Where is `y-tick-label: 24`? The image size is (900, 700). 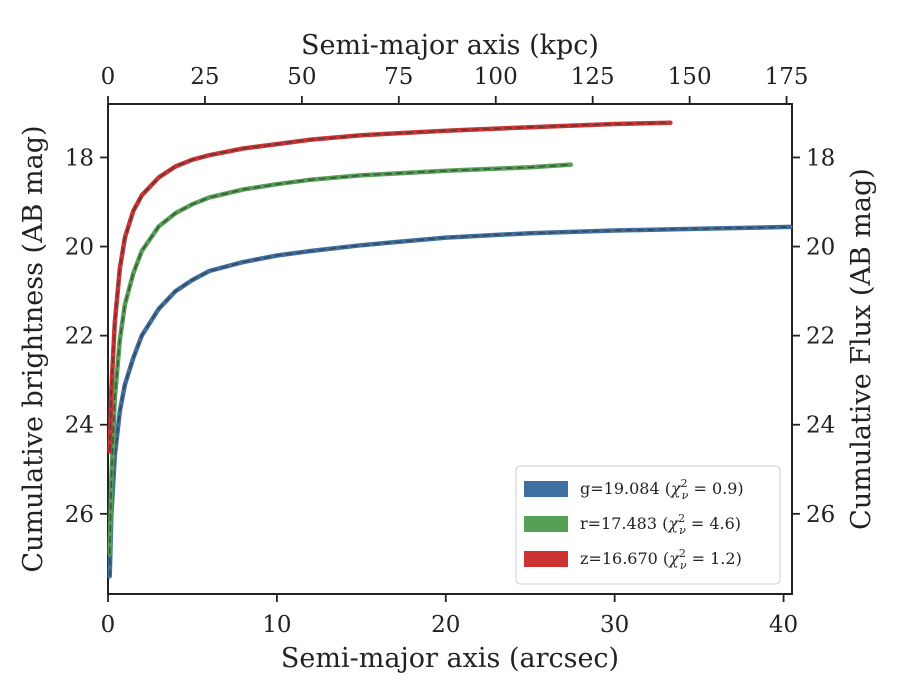
y-tick-label: 24 is located at coordinates (79, 426).